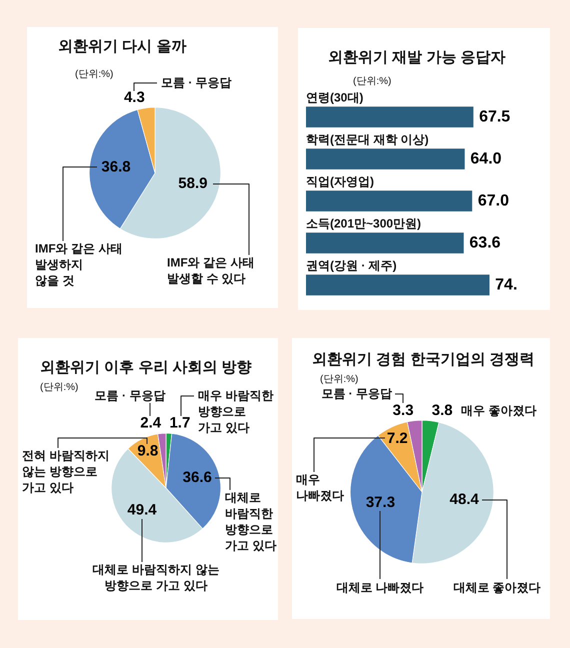  Describe the element at coordinates (465, 499) in the screenshot. I see `data-label: 48.4` at that location.